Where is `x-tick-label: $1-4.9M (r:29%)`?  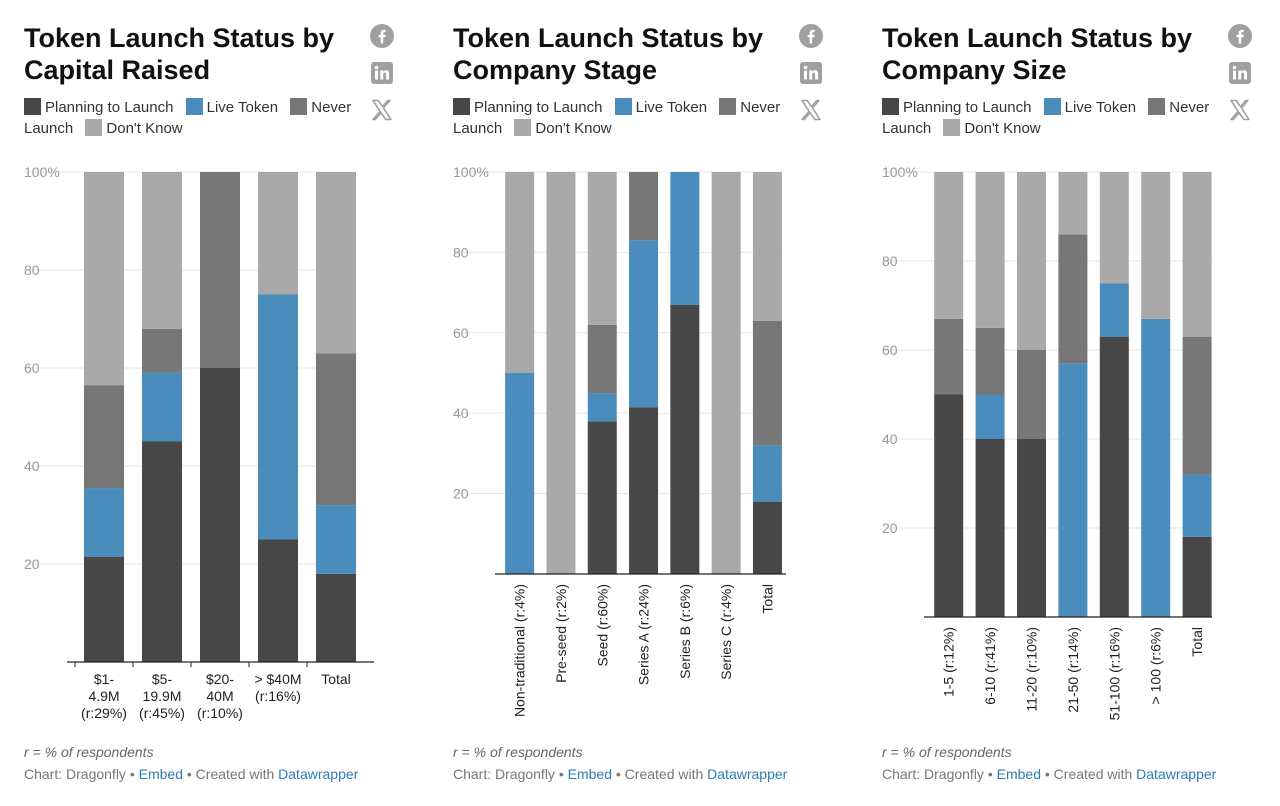
x-tick-label: $1-4.9M (r:29%) is located at coordinates (104, 696).